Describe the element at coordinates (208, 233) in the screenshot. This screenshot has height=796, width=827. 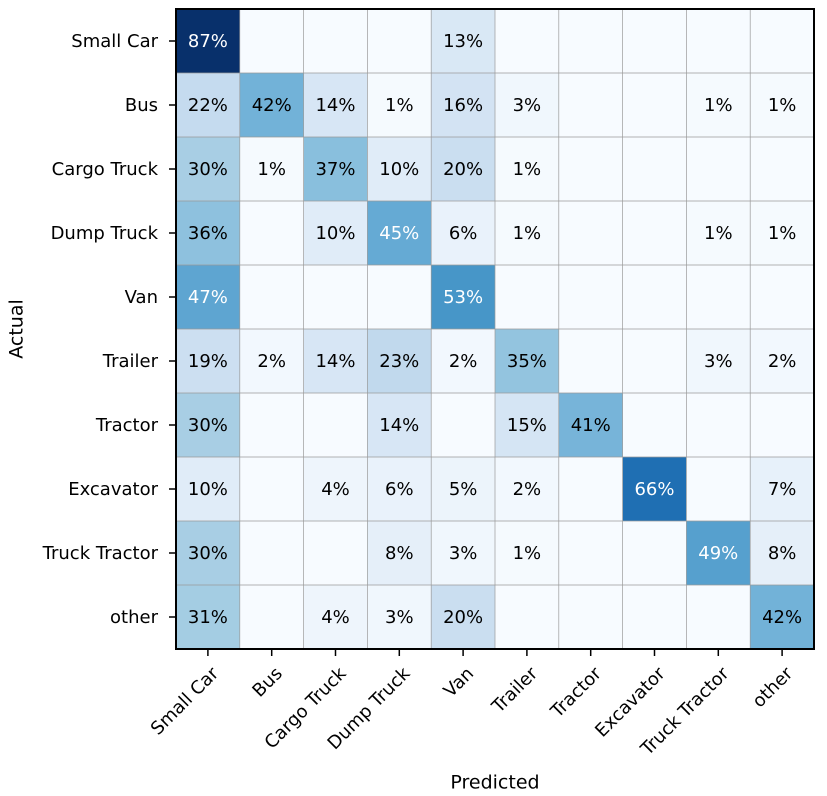
I see `cell-value-label: 36%` at that location.